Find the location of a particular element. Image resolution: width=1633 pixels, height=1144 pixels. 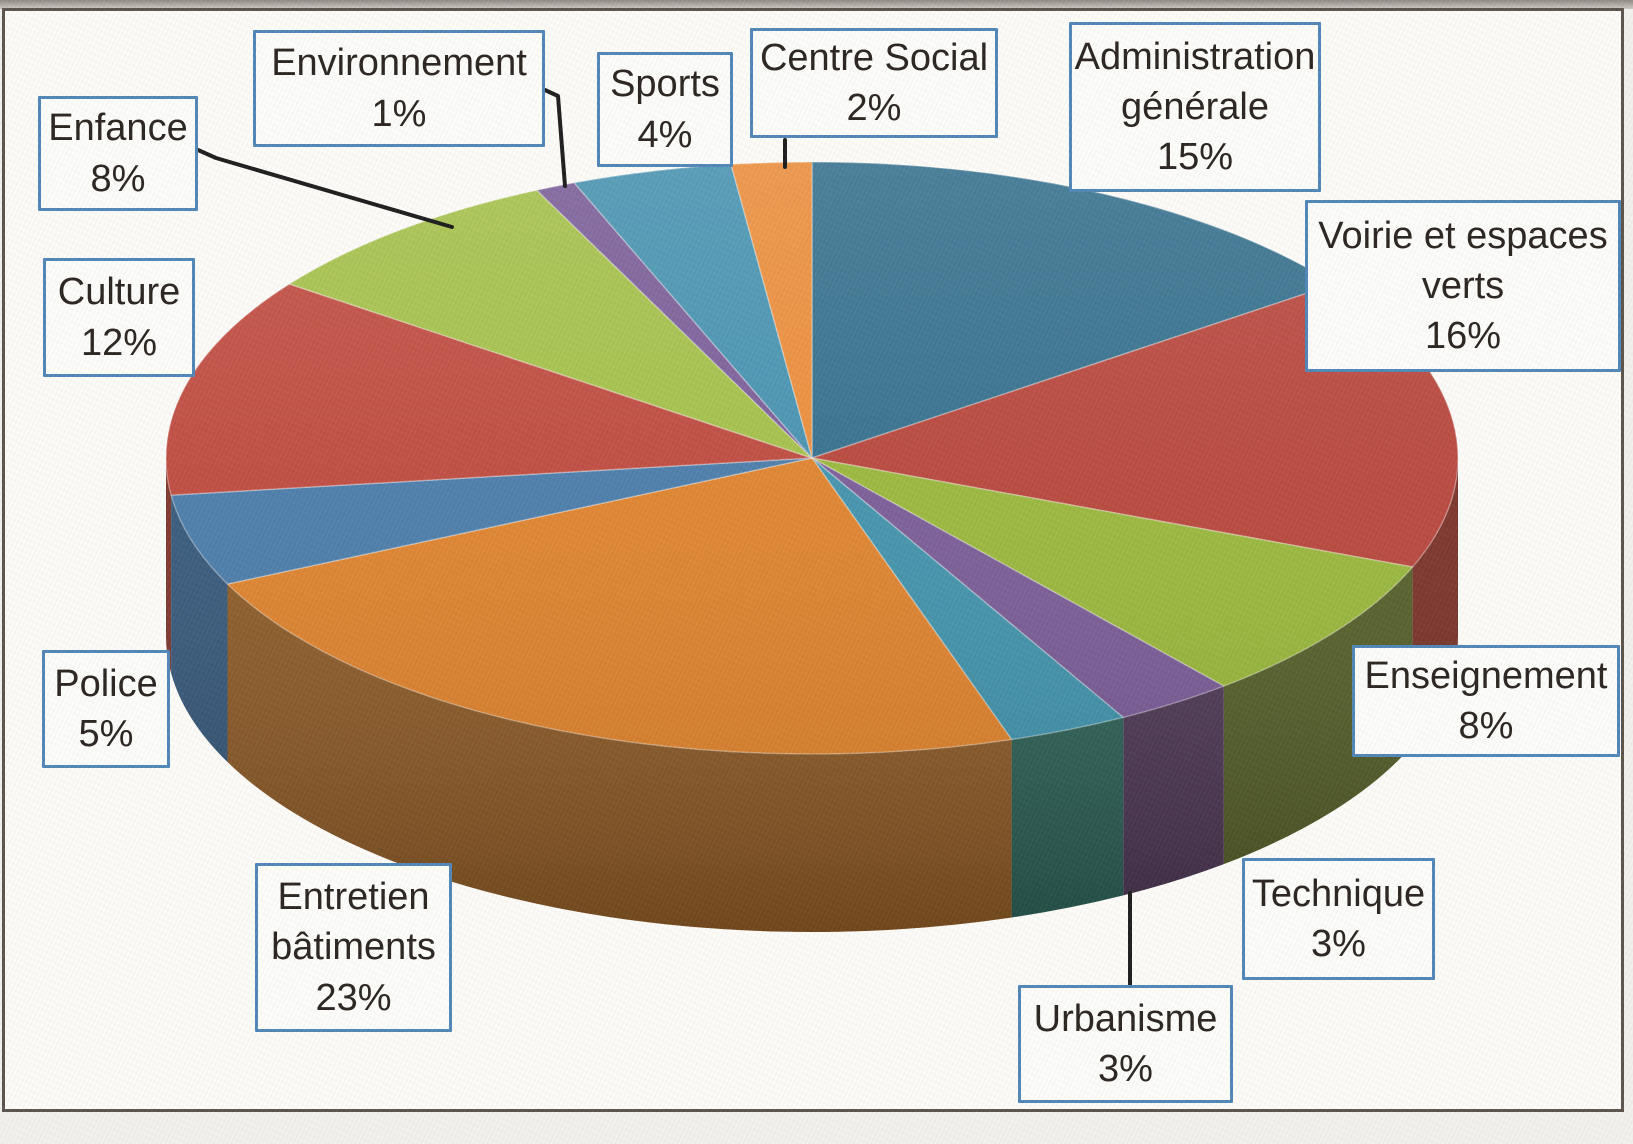

label-box-technique: Technique 3% is located at coordinates (1338, 919).